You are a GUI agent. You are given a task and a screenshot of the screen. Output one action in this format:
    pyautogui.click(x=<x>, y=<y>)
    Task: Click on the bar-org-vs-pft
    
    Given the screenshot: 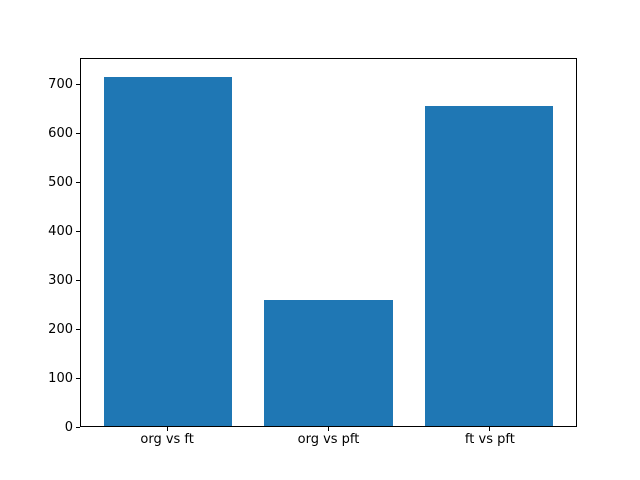 What is the action you would take?
    pyautogui.click(x=328, y=363)
    